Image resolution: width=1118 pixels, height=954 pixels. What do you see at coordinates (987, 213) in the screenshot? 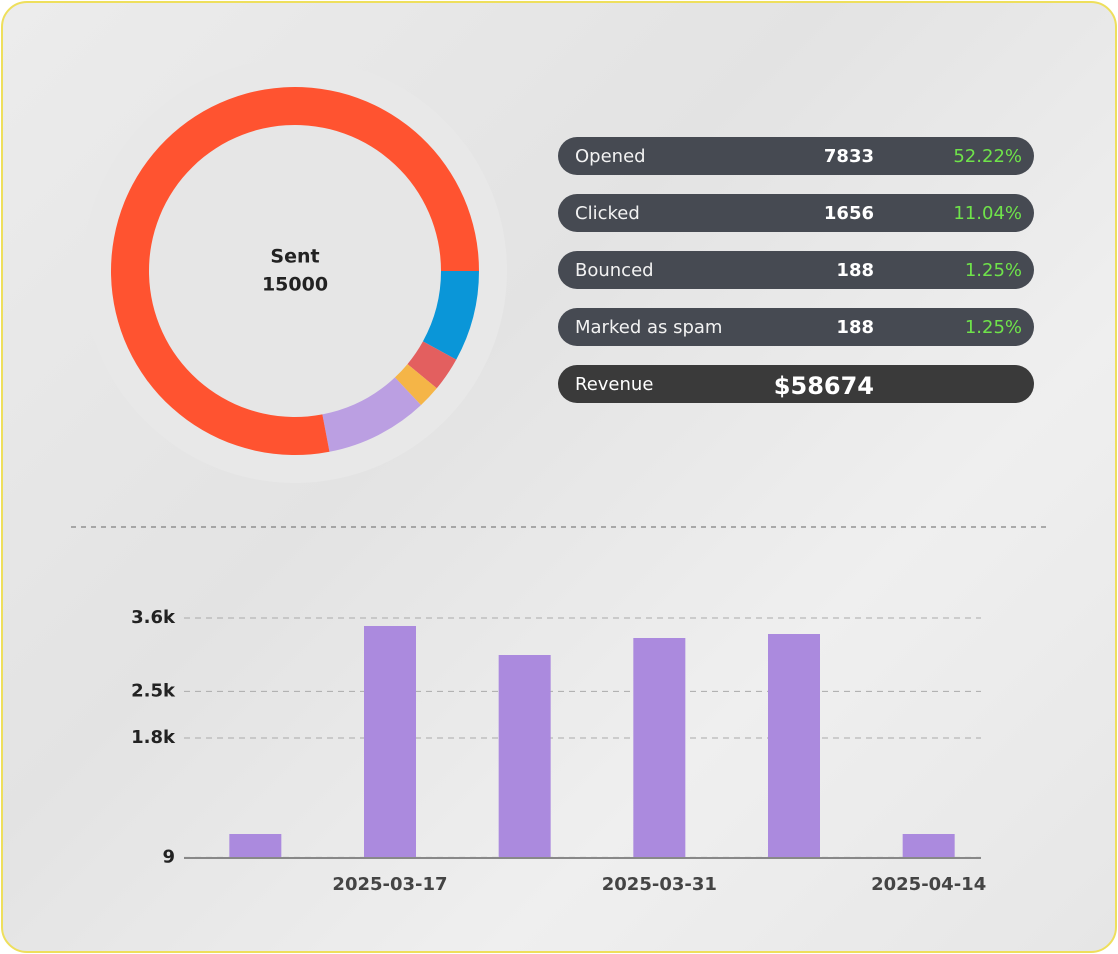
I see `stat-percent: 11.04%` at bounding box center [987, 213].